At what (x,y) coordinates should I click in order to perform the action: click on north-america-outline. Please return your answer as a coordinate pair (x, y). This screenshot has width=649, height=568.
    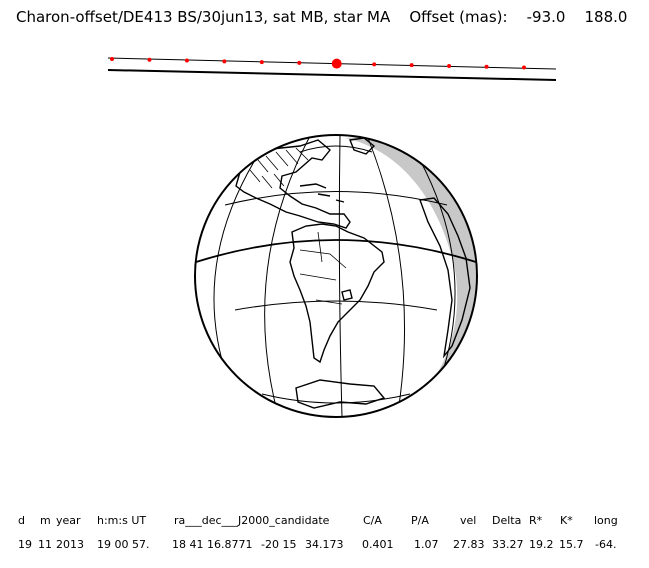
    Looking at the image, I should click on (293, 184).